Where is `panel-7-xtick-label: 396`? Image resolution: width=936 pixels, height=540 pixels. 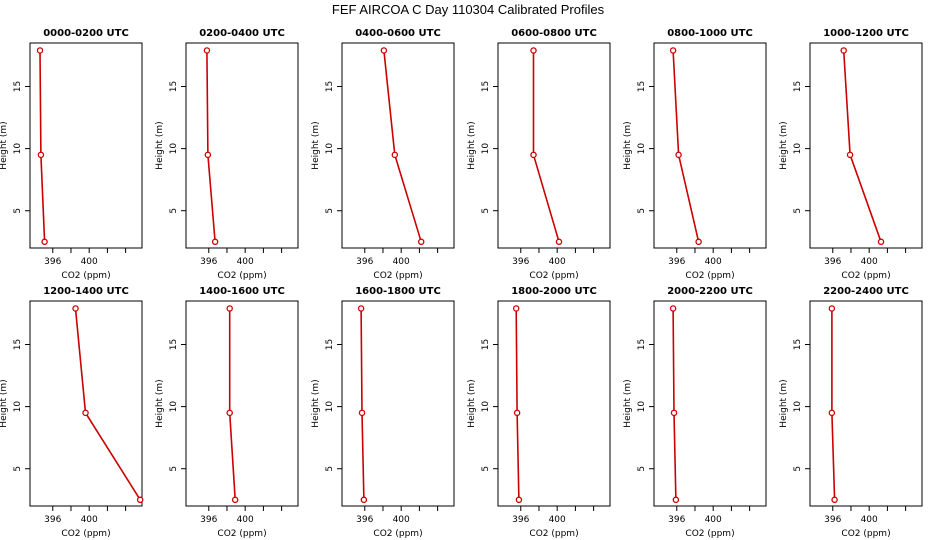 panel-7-xtick-label: 396 is located at coordinates (52, 520).